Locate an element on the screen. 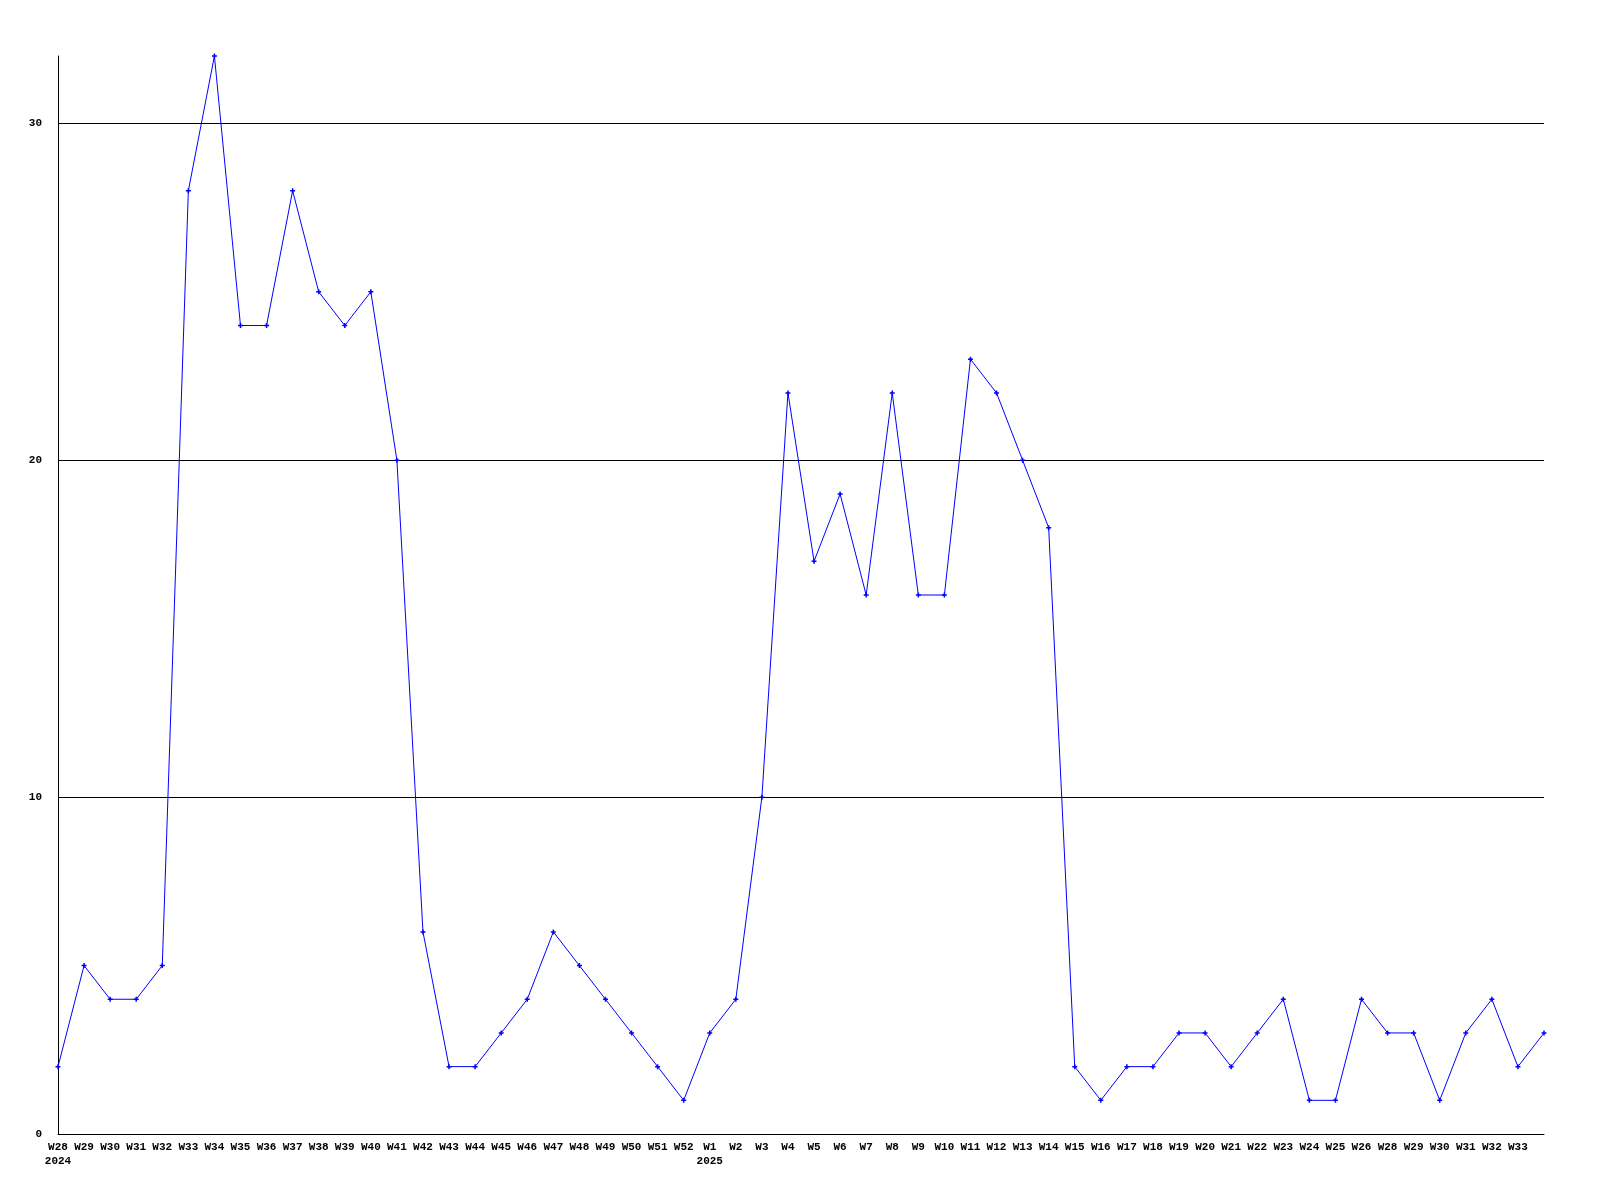 This screenshot has height=1200, width=1600. x-tick-label: W23 is located at coordinates (1283, 1147).